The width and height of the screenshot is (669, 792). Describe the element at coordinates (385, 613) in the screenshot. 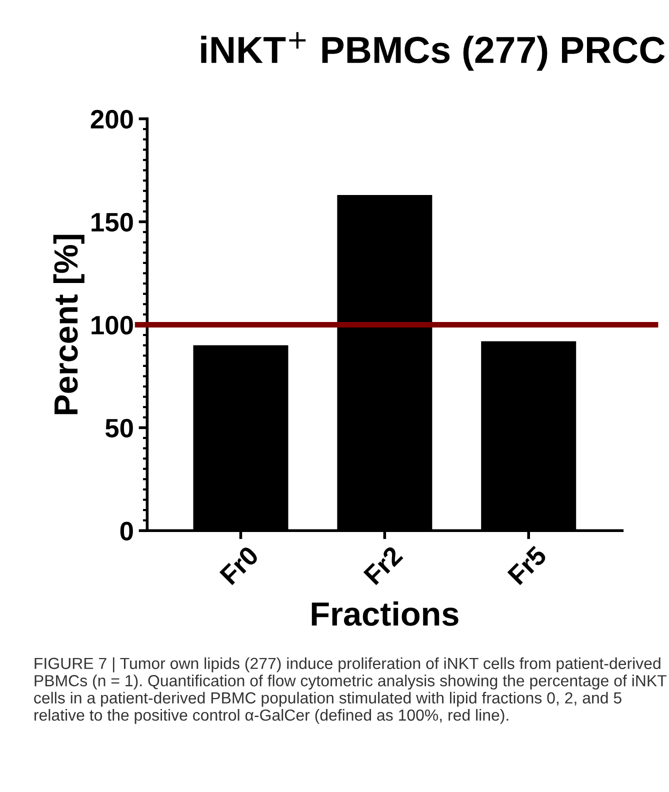

I see `x-axis-title: Fractions` at that location.